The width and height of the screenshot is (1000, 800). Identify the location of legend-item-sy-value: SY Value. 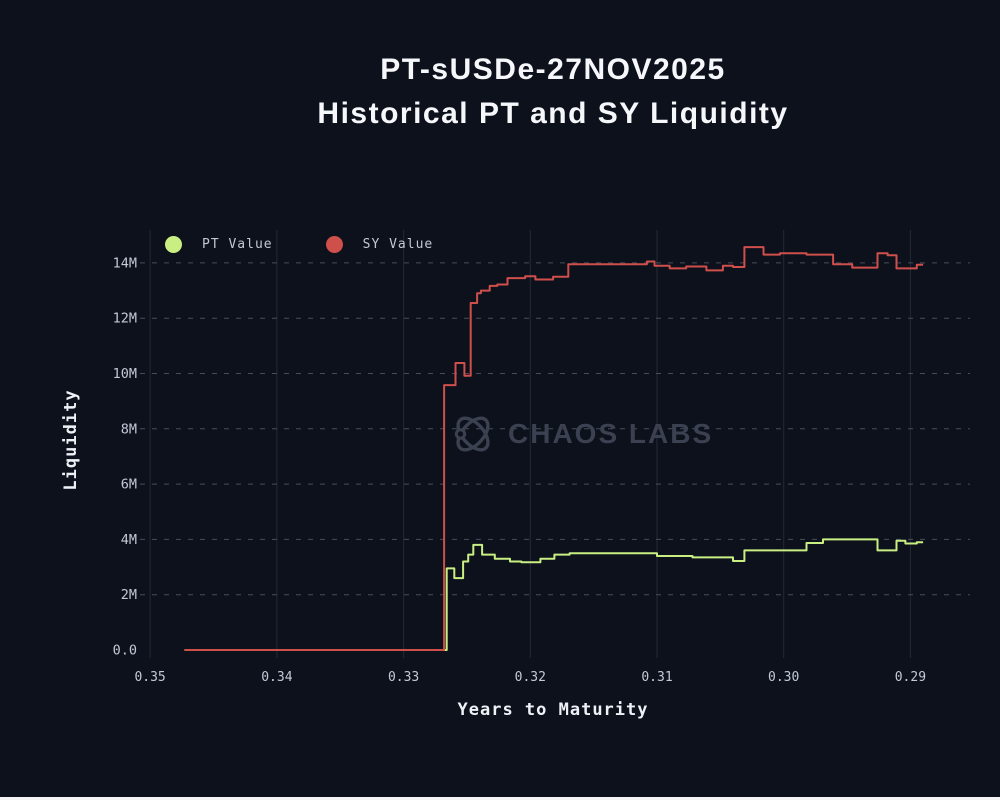
(379, 244).